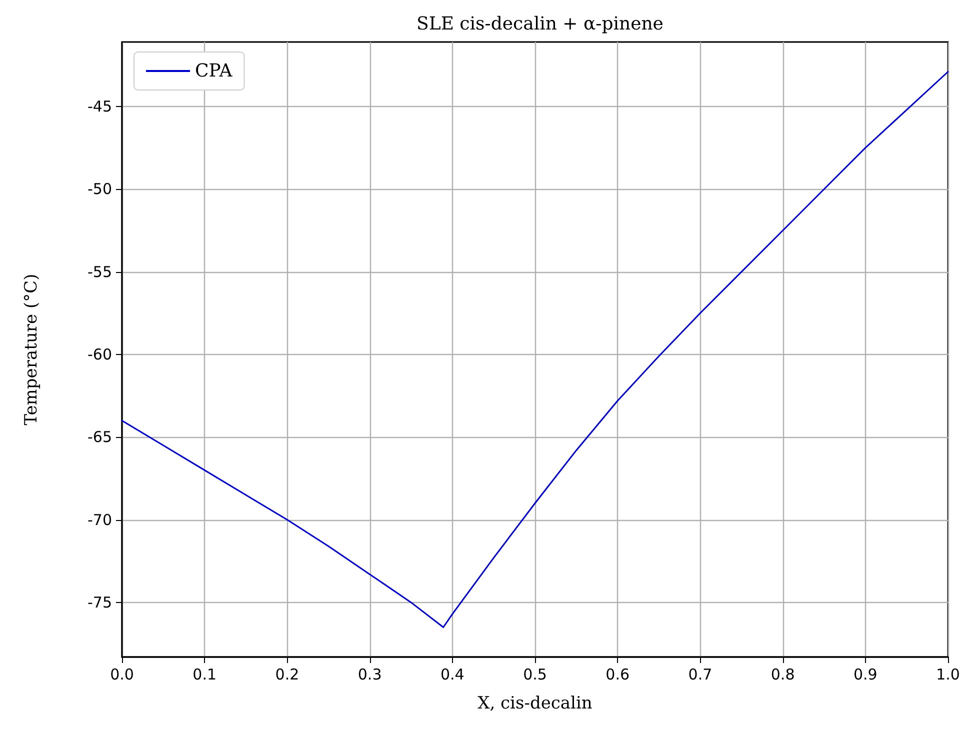  I want to click on x-tick-label: 0.3, so click(370, 675).